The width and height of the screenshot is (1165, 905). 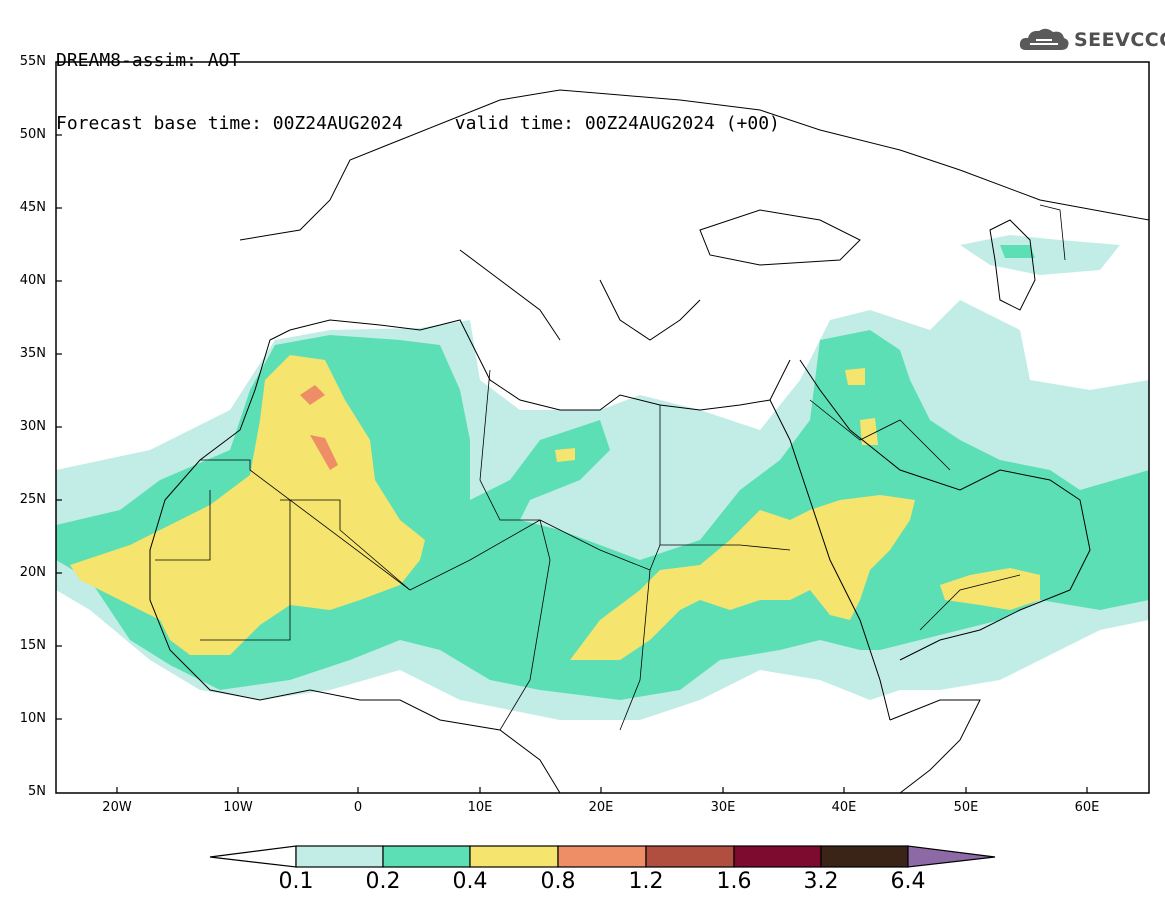 What do you see at coordinates (32, 61) in the screenshot?
I see `lat-label-55n: 55N` at bounding box center [32, 61].